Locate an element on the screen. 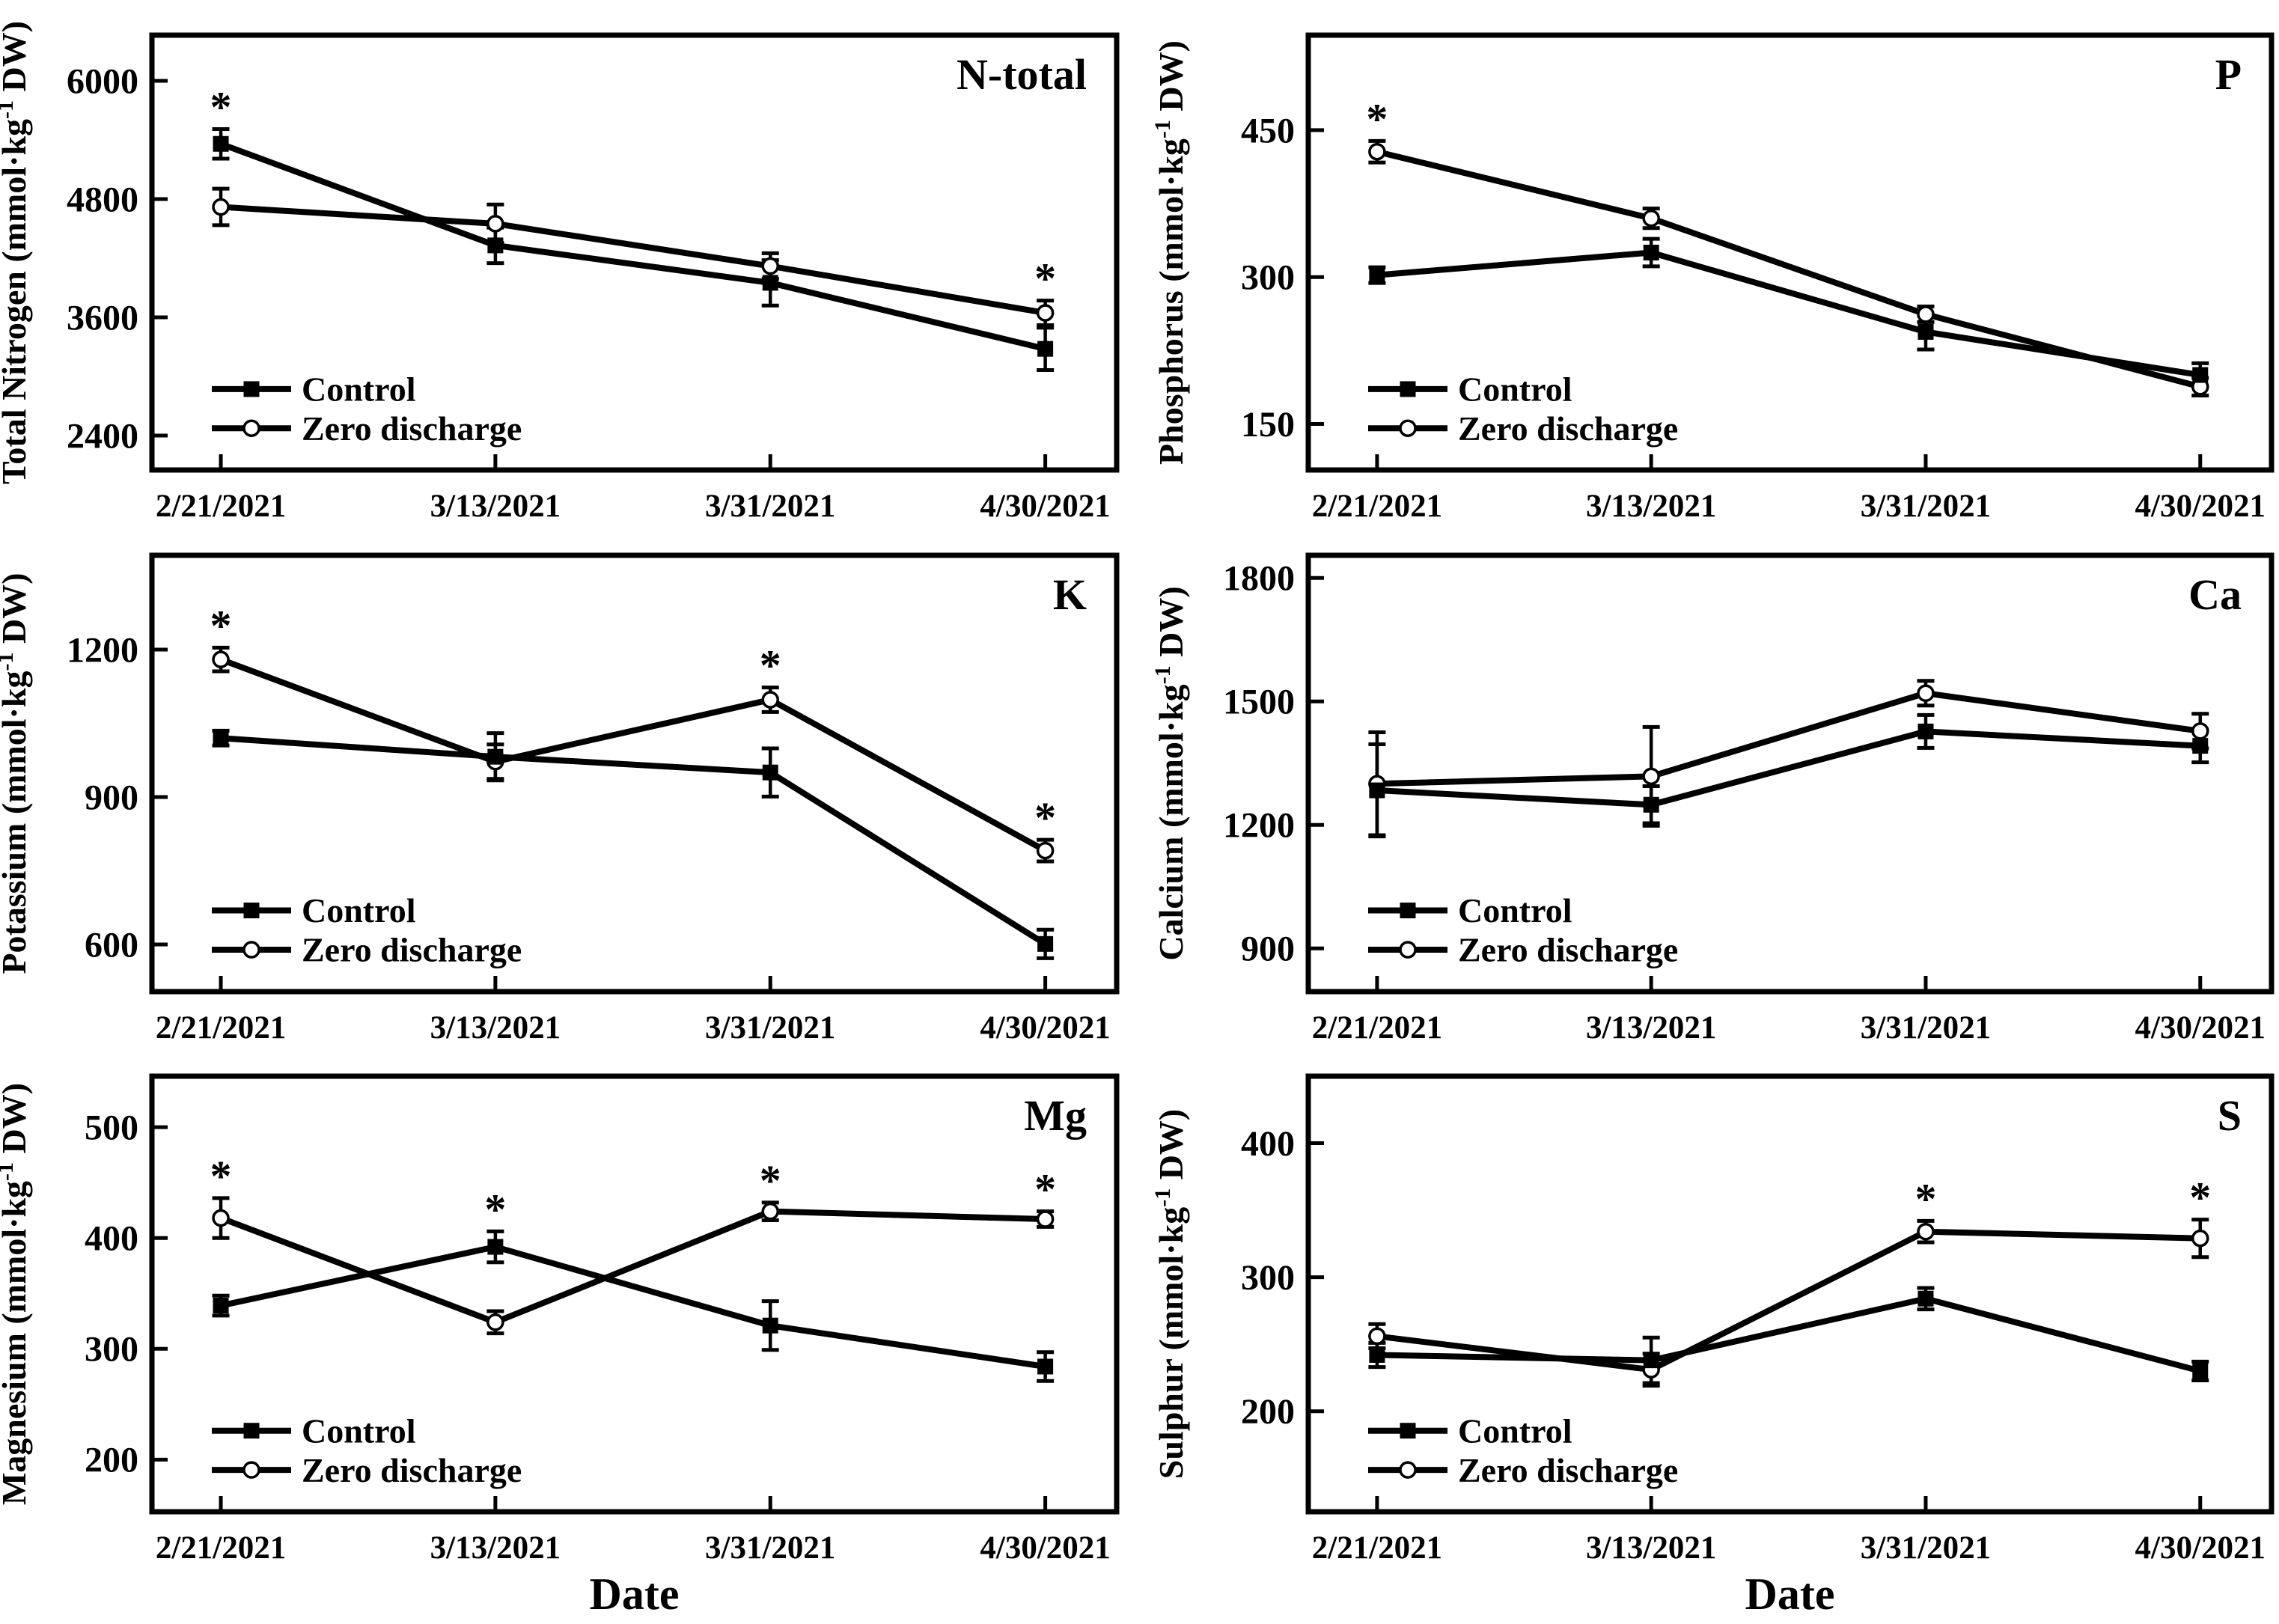  y-tick-label: 600 is located at coordinates (111, 945).